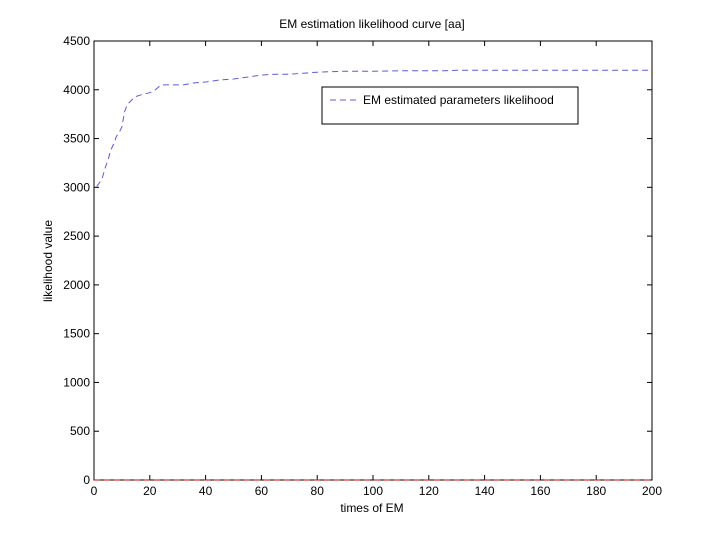 Image resolution: width=720 pixels, height=540 pixels. Describe the element at coordinates (80, 431) in the screenshot. I see `y-tick-label: 500` at that location.